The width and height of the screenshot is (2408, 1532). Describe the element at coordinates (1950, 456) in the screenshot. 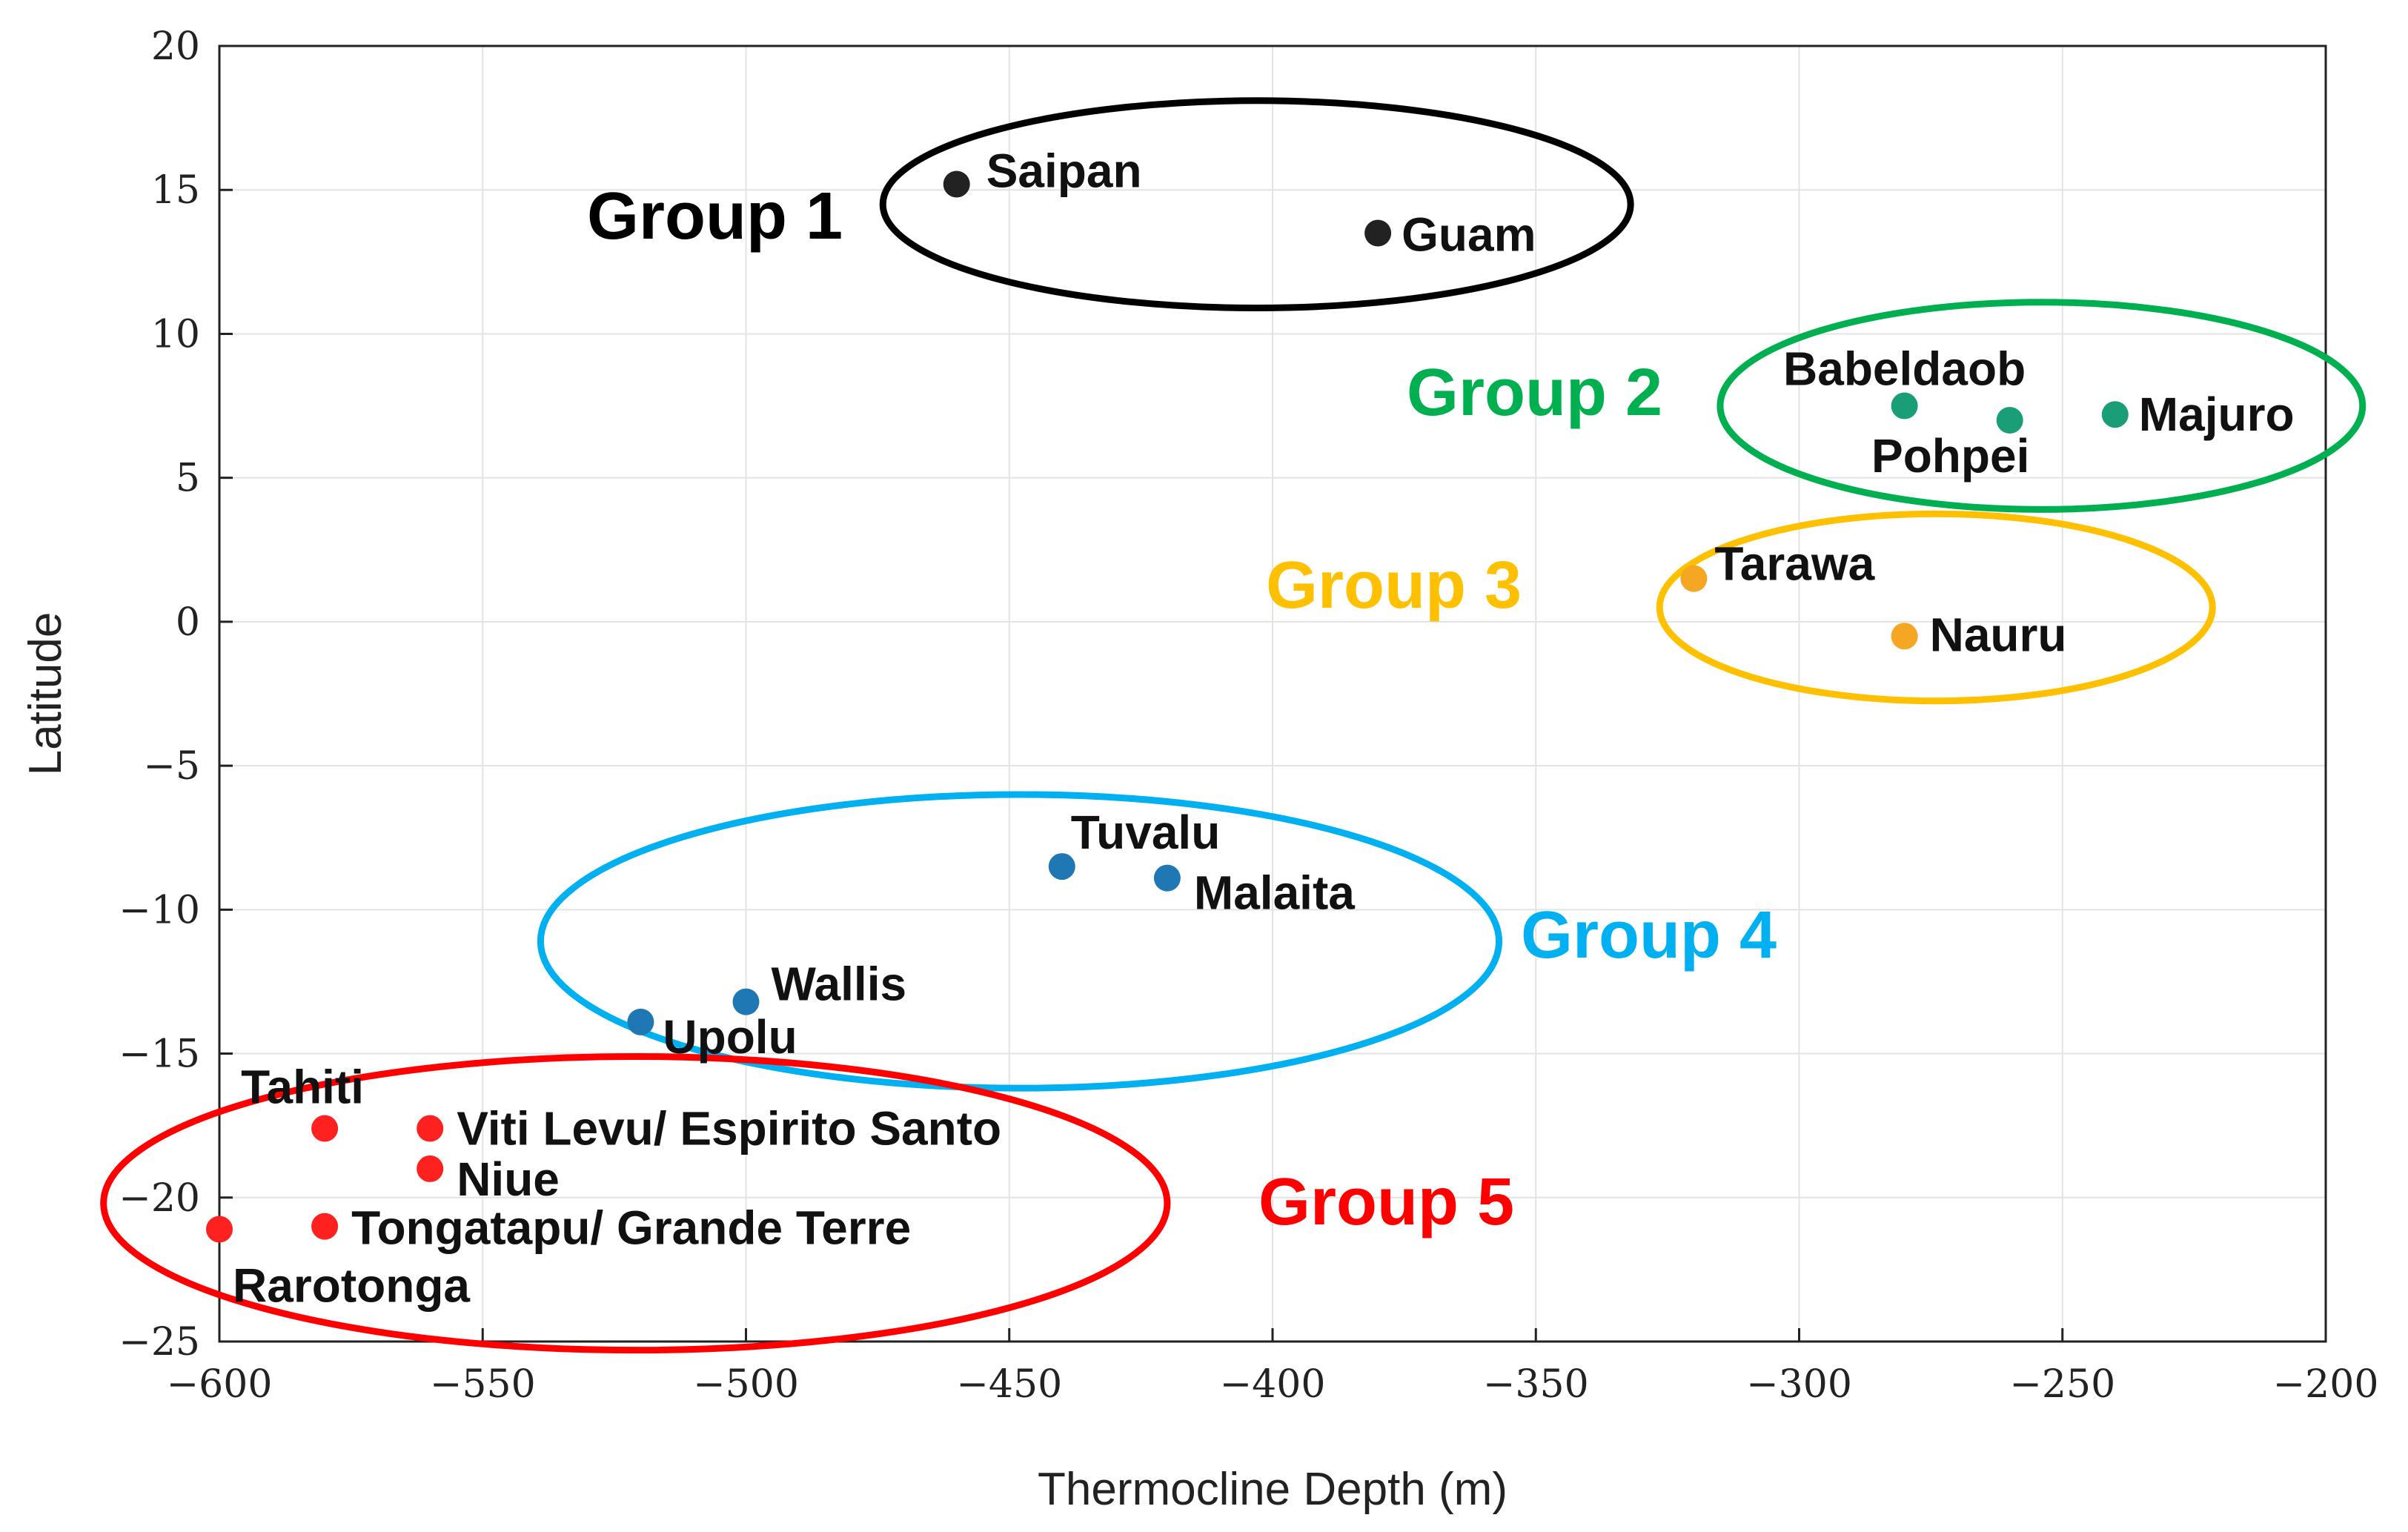

I see `point-label: Pohpei` at that location.